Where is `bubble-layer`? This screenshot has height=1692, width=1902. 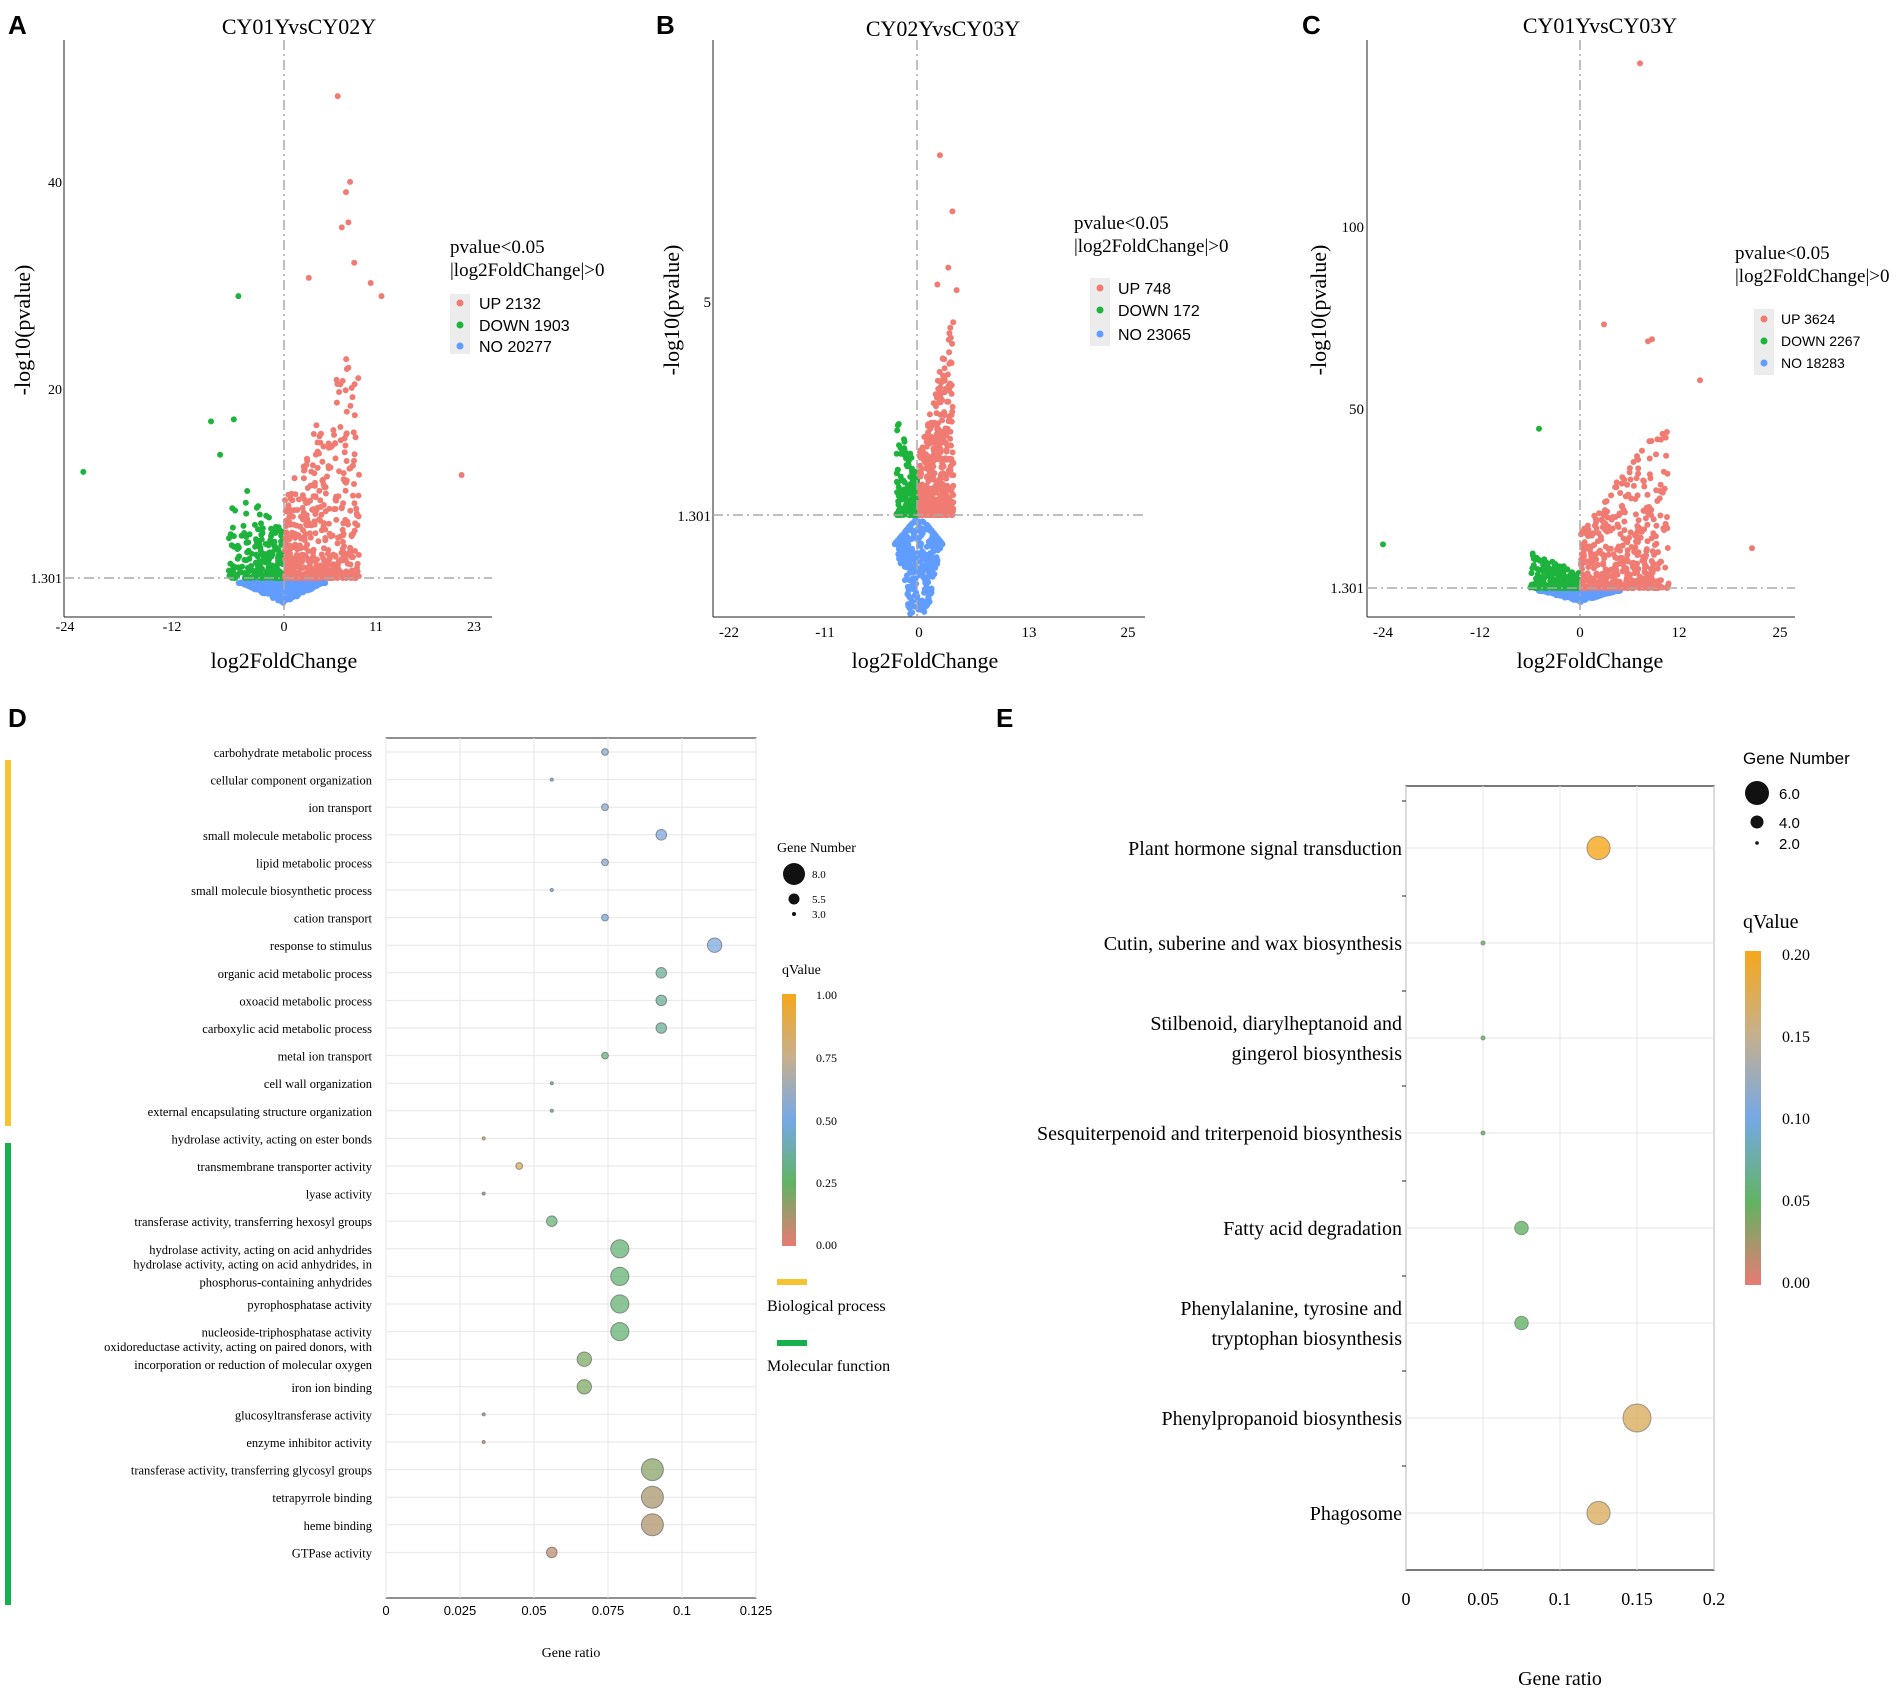
bubble-layer is located at coordinates (602, 1153).